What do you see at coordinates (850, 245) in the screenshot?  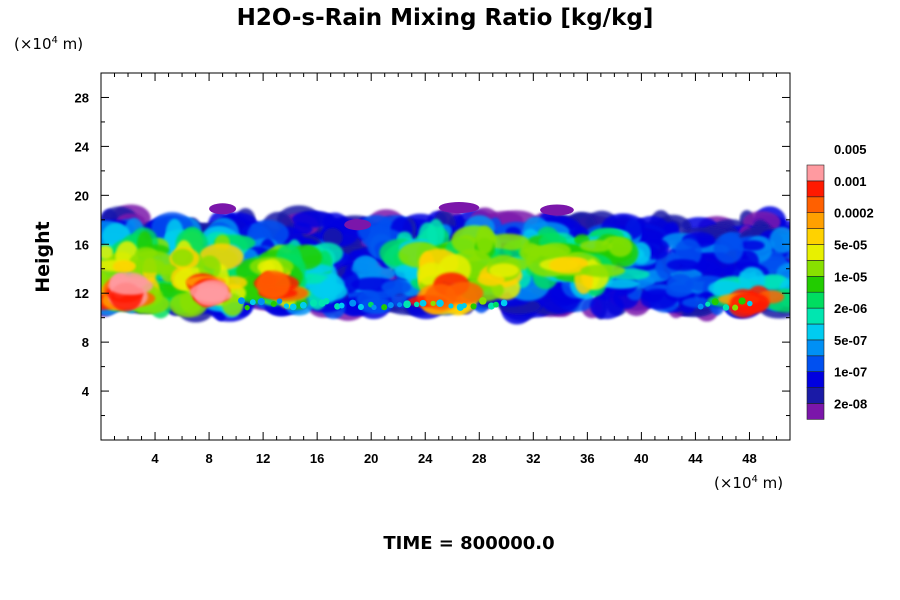 I see `colorbar-label: 5e-05` at bounding box center [850, 245].